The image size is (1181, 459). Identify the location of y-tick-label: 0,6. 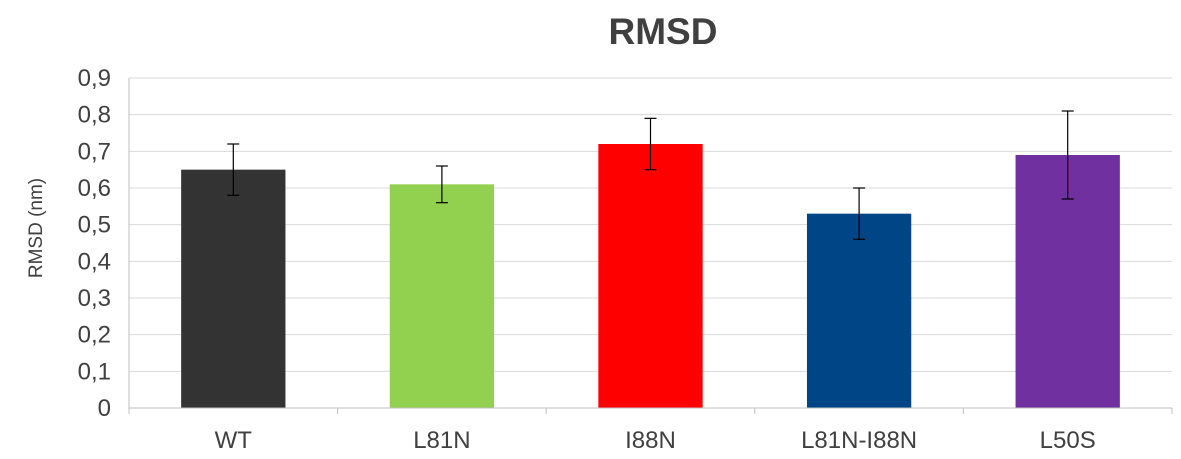
(94, 188).